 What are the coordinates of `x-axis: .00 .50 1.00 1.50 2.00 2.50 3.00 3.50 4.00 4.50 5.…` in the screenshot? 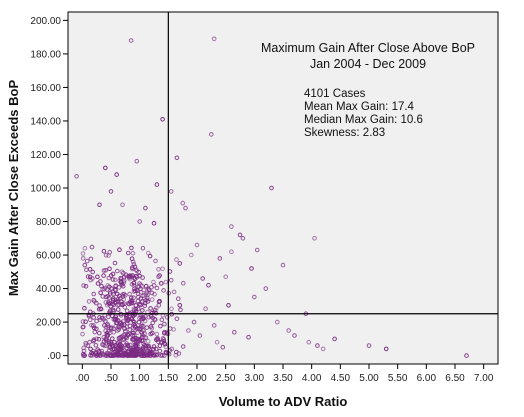 It's located at (284, 374).